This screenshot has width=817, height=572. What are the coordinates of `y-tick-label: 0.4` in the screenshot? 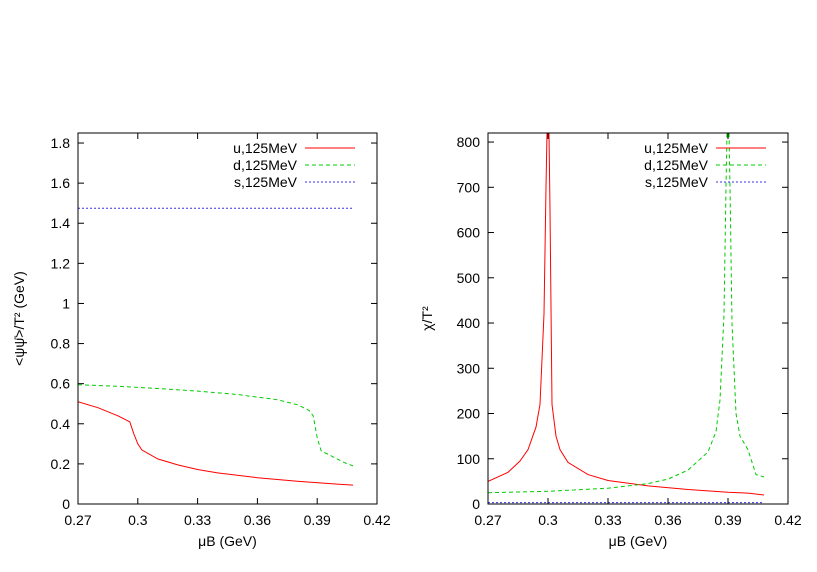 It's located at (61, 424).